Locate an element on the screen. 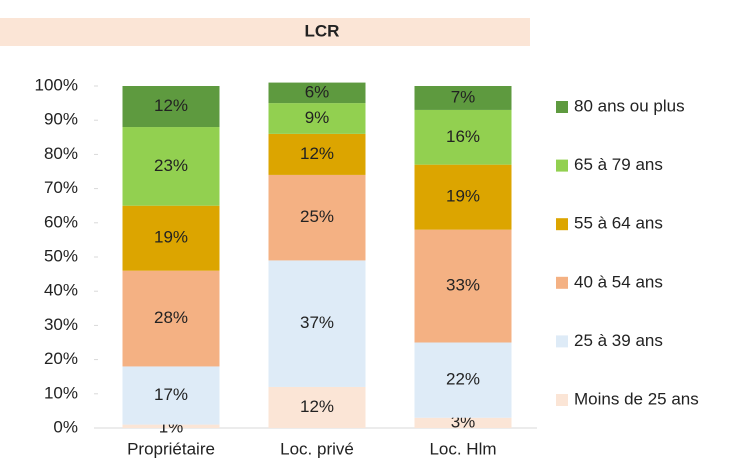 The image size is (734, 464). y-tick-label: 10% is located at coordinates (61, 392).